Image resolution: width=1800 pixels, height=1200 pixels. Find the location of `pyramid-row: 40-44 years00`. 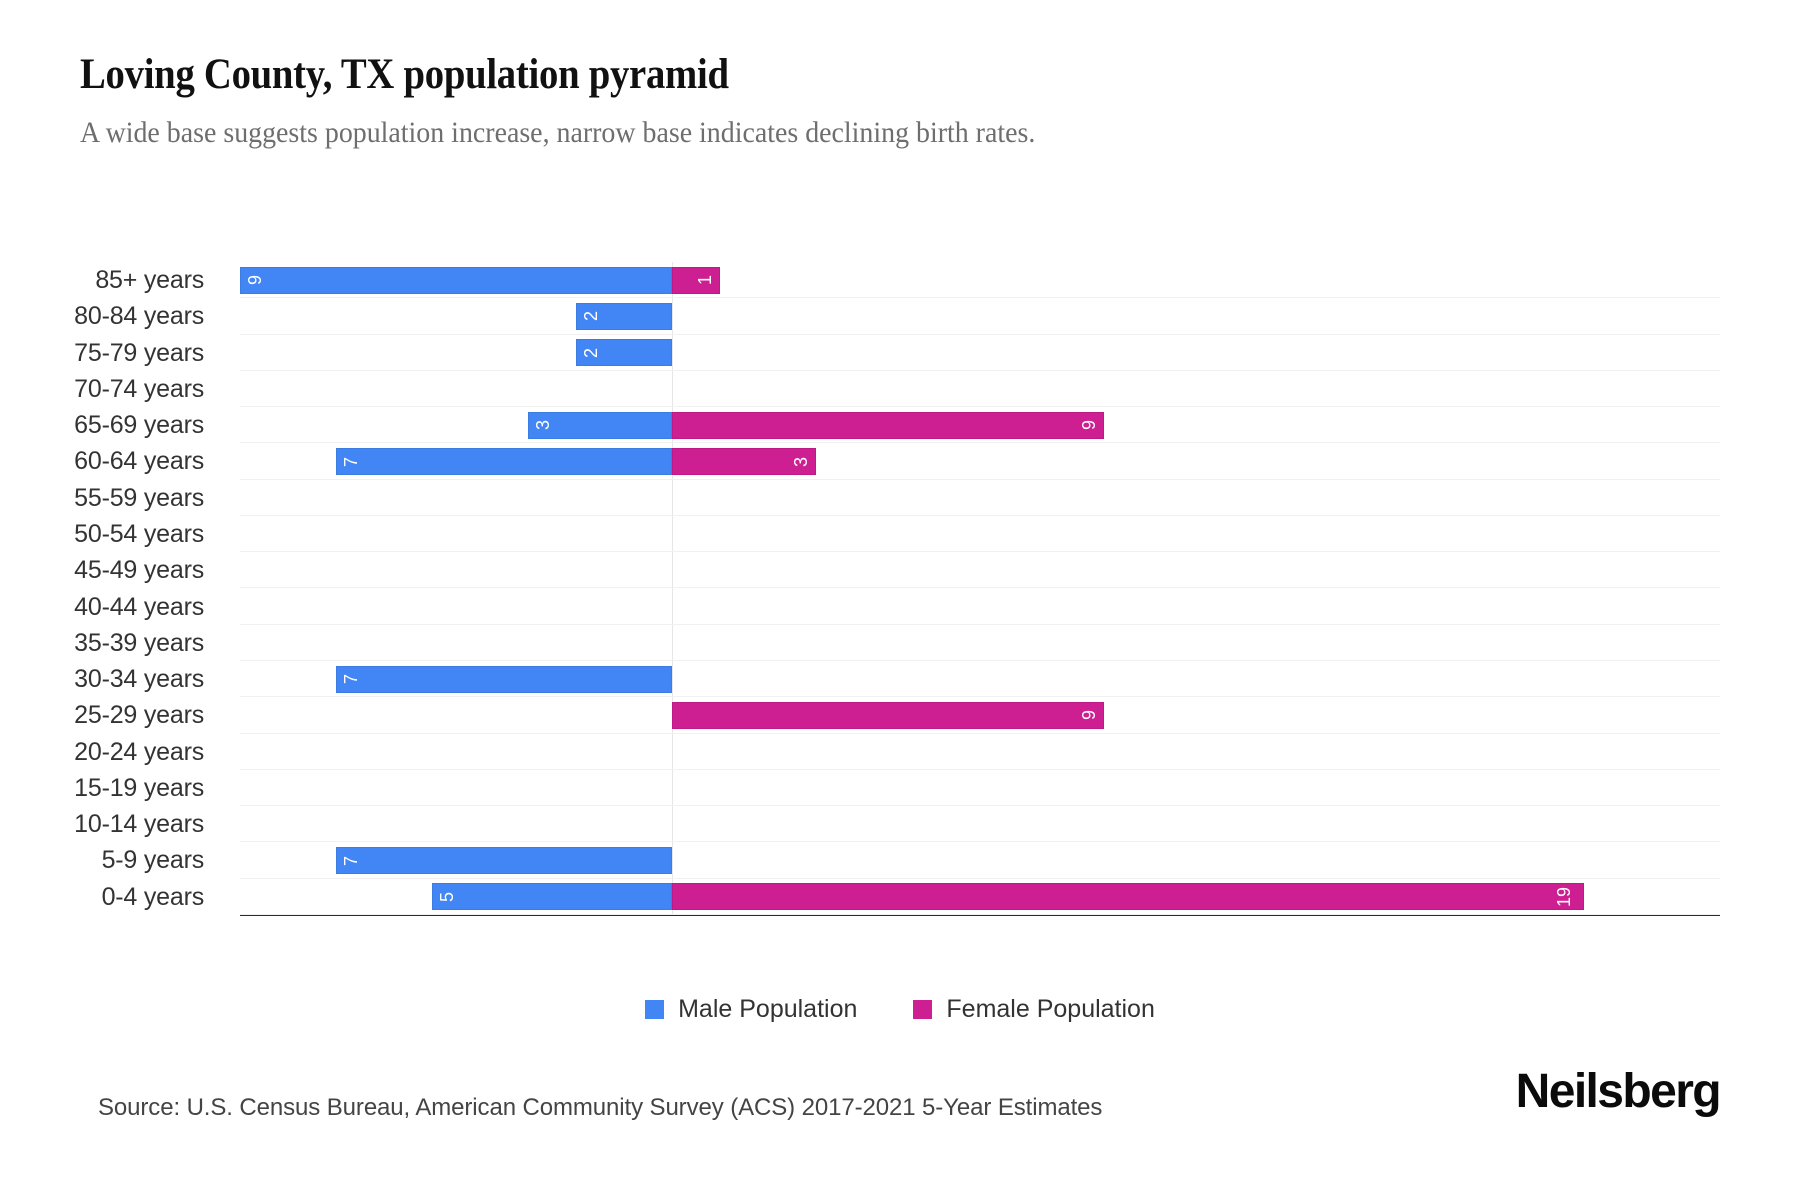

pyramid-row: 40-44 years00 is located at coordinates (897, 607).